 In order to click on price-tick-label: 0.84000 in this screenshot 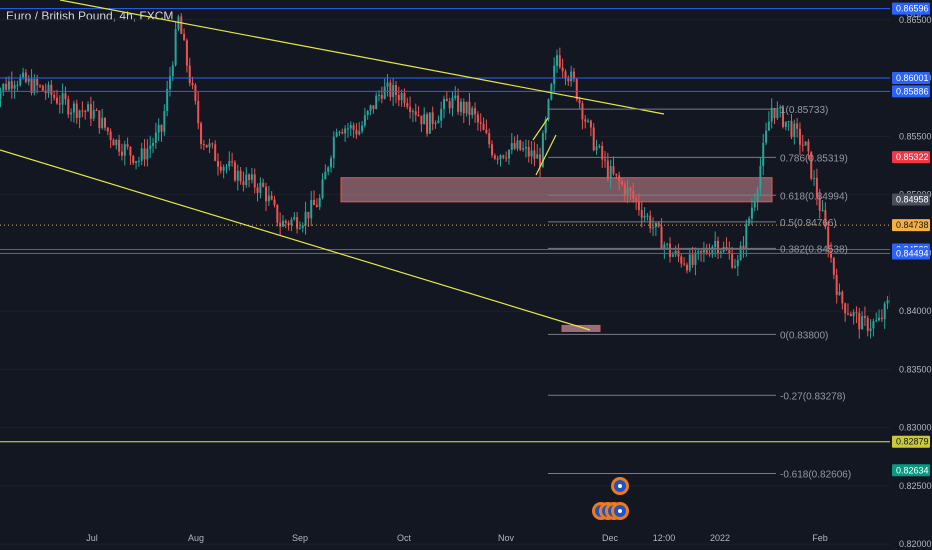, I will do `click(915, 311)`.